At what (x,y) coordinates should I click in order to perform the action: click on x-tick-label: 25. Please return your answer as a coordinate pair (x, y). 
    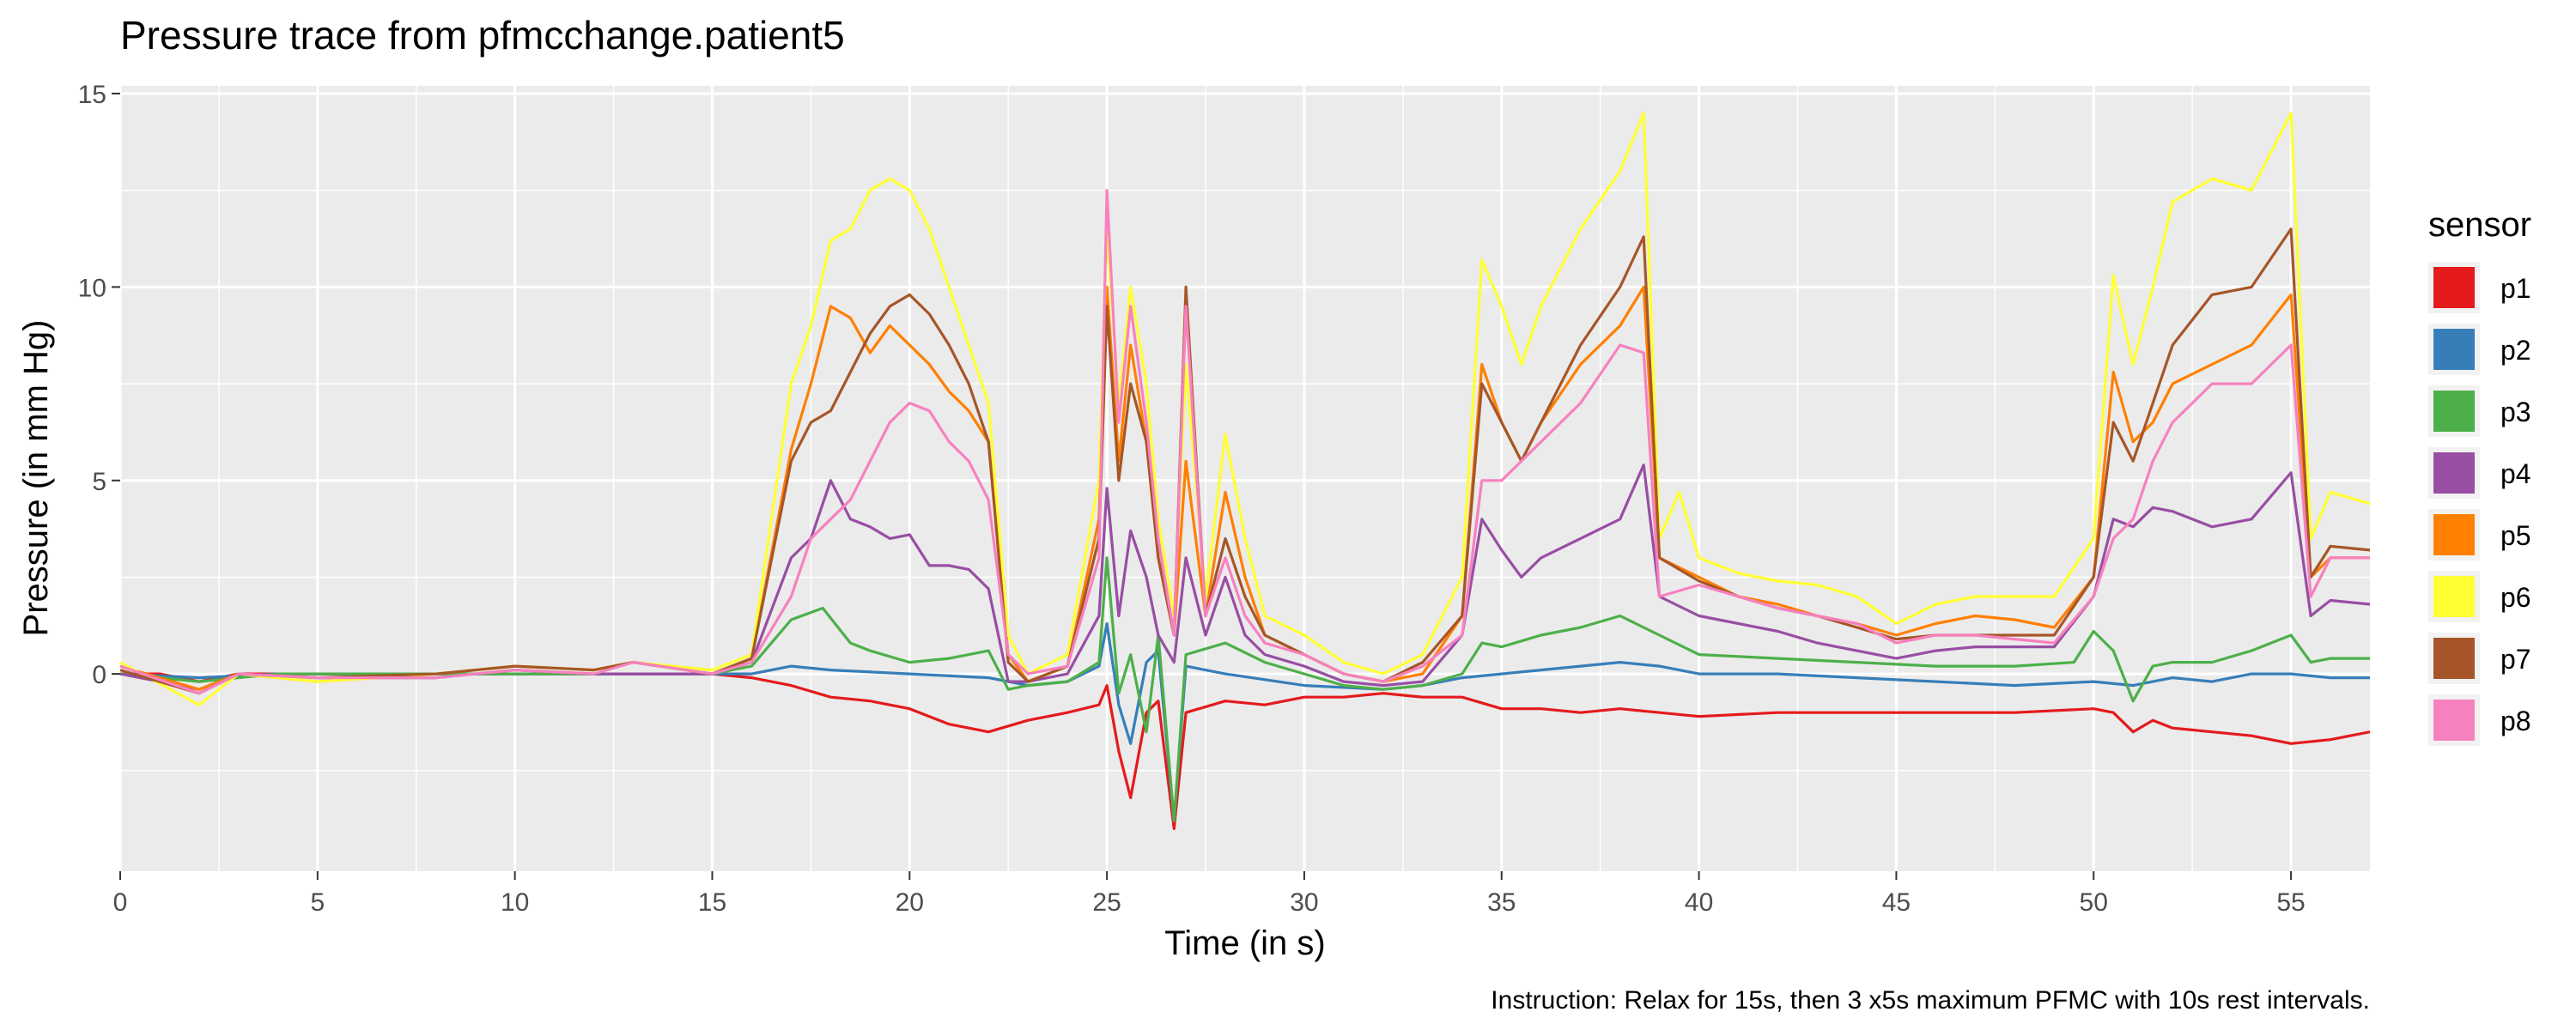
    Looking at the image, I should click on (1107, 902).